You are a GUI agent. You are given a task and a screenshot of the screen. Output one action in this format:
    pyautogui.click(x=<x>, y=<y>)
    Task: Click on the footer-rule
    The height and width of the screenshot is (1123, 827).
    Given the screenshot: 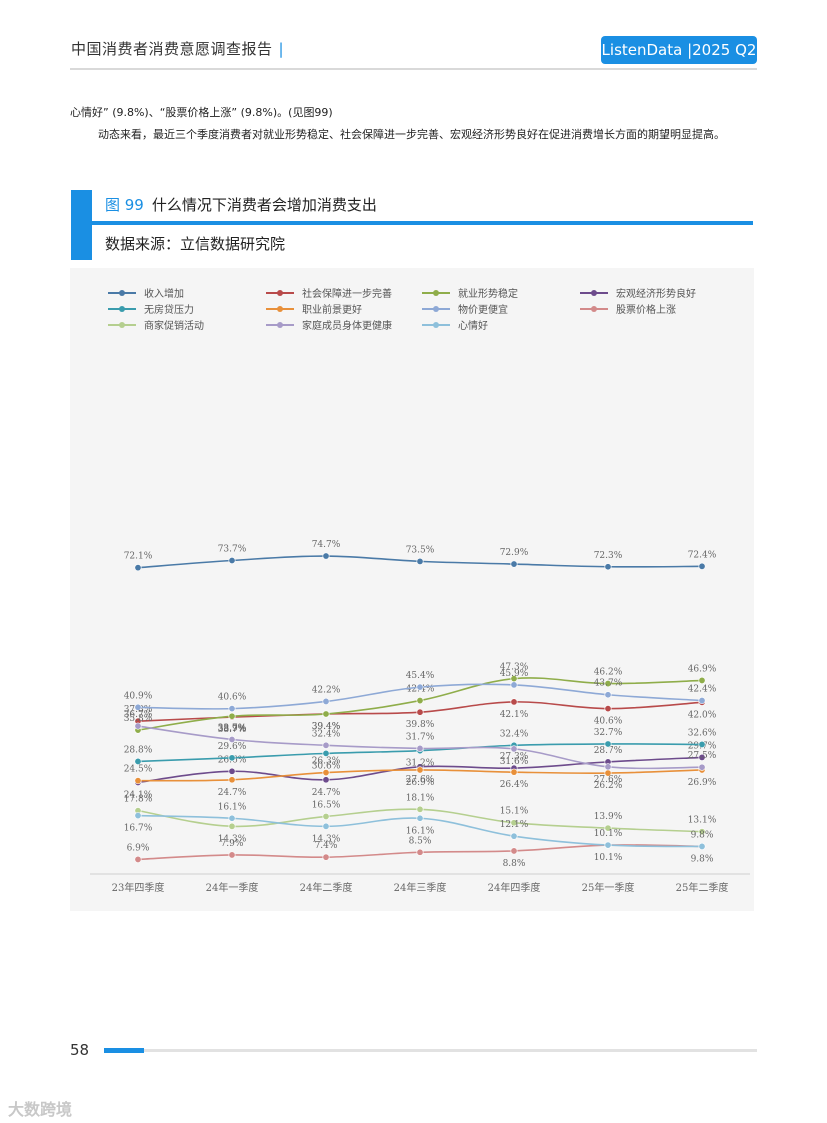 What is the action you would take?
    pyautogui.click(x=430, y=1050)
    